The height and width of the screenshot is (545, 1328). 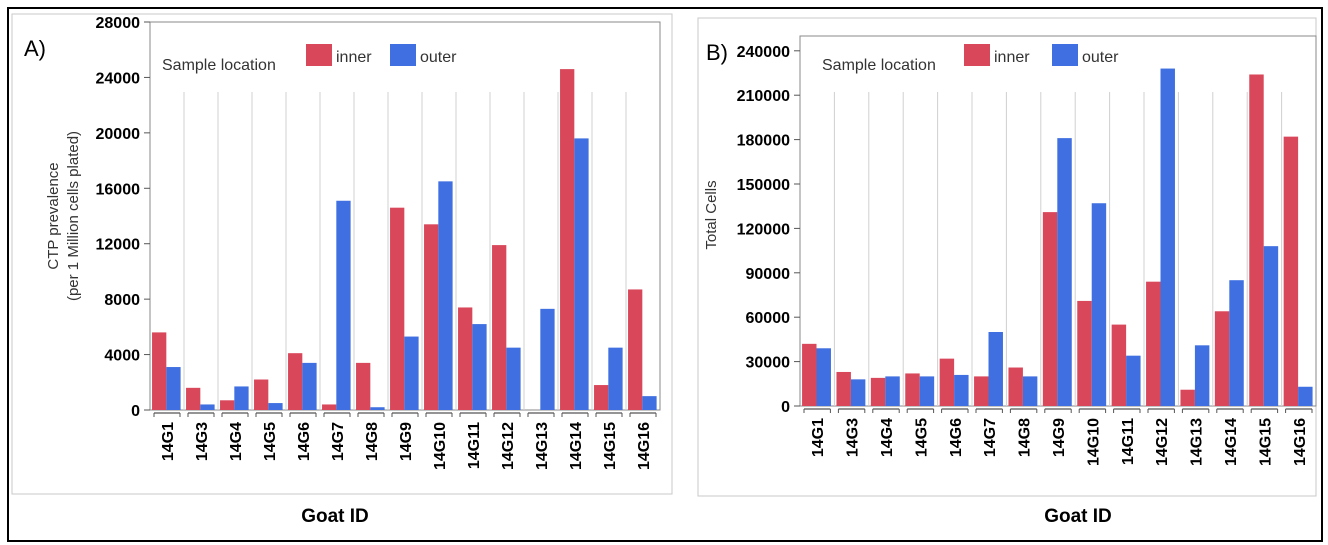 What do you see at coordinates (1100, 57) in the screenshot?
I see `panel-b-legend-label-outer: outer` at bounding box center [1100, 57].